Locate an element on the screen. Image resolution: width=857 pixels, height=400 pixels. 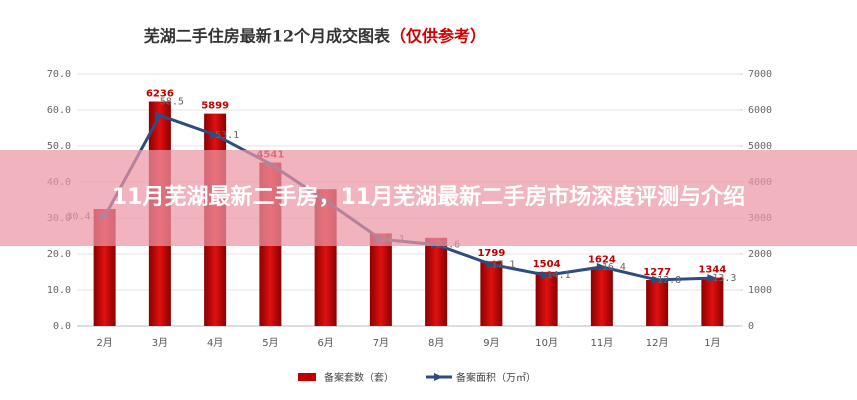
line-label: 17.1 is located at coordinates (503, 264).